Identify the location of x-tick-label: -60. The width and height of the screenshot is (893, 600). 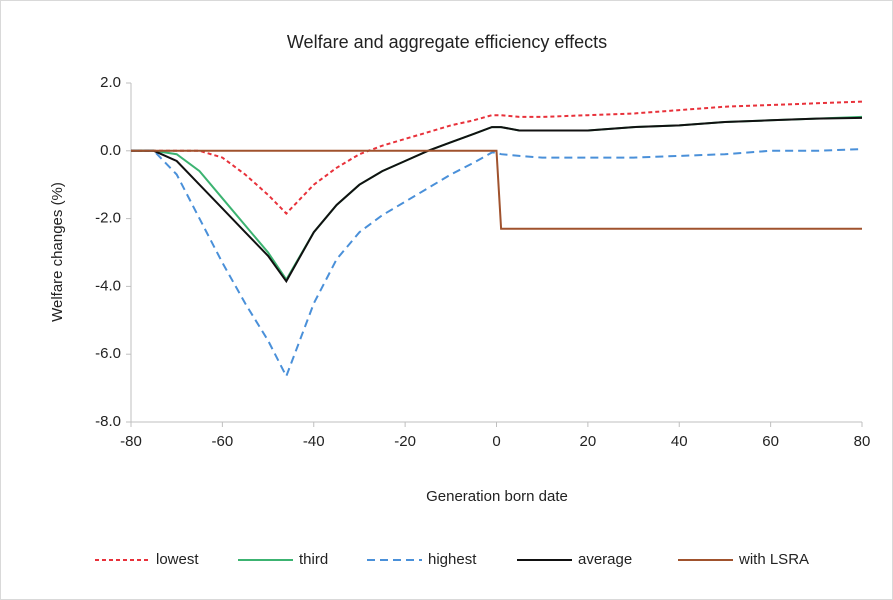
(223, 441).